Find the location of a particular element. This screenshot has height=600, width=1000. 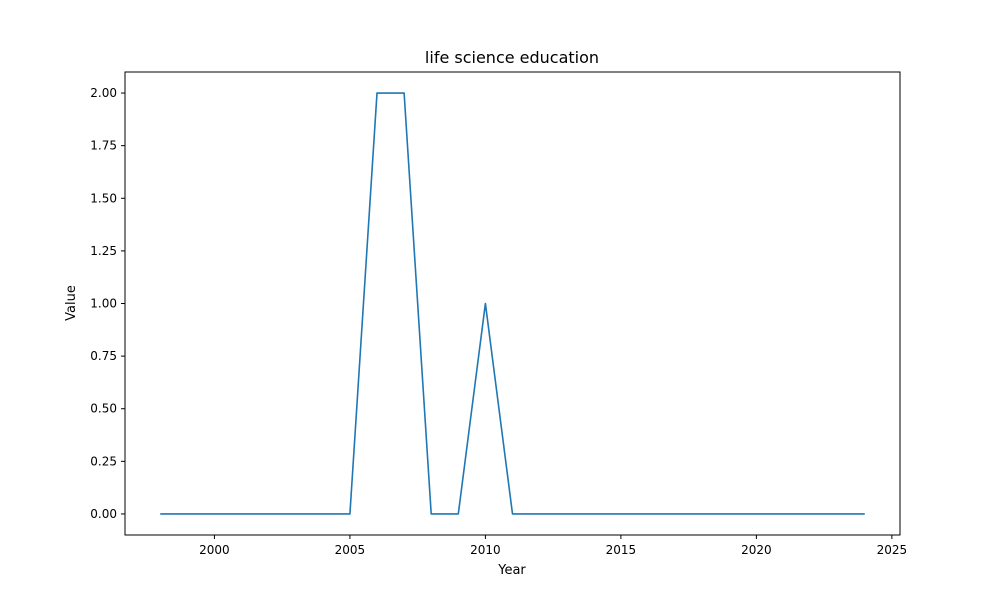

y-tick-label: 0.25 is located at coordinates (103, 461).